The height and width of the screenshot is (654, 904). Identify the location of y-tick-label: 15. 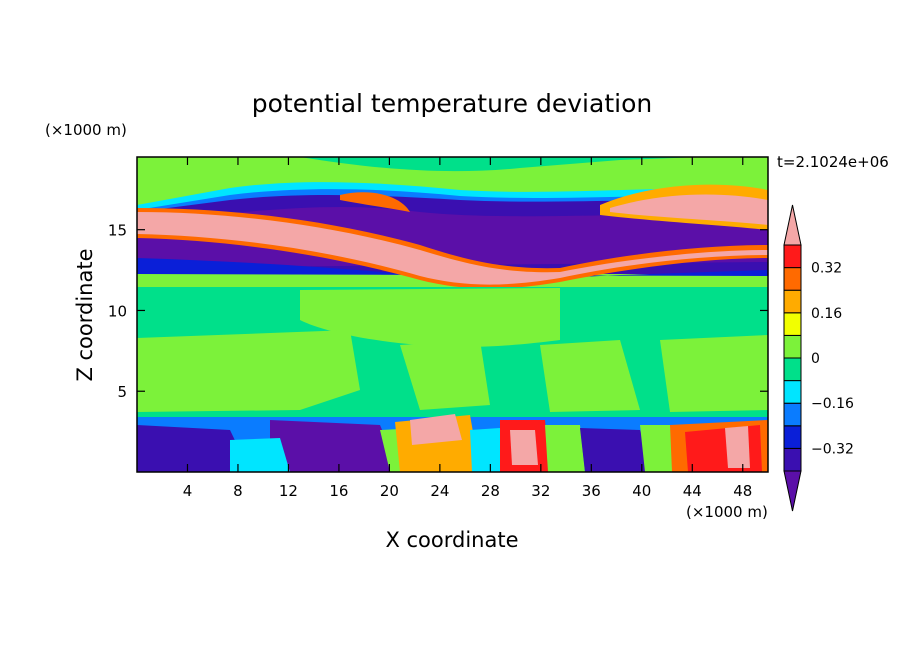
(117, 231).